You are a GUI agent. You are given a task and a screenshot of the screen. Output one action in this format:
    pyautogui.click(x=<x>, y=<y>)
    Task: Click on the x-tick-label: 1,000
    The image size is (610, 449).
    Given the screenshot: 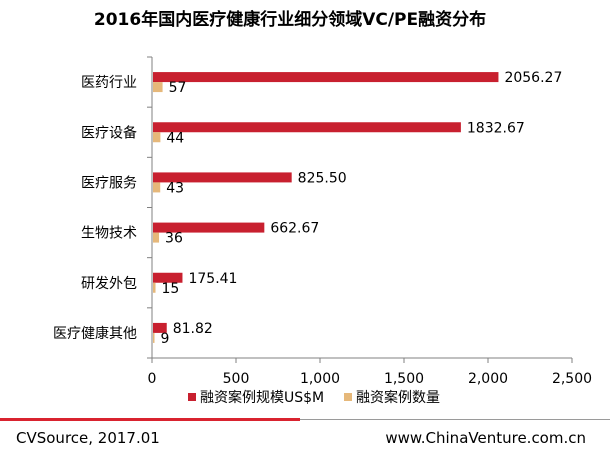 What is the action you would take?
    pyautogui.click(x=320, y=379)
    